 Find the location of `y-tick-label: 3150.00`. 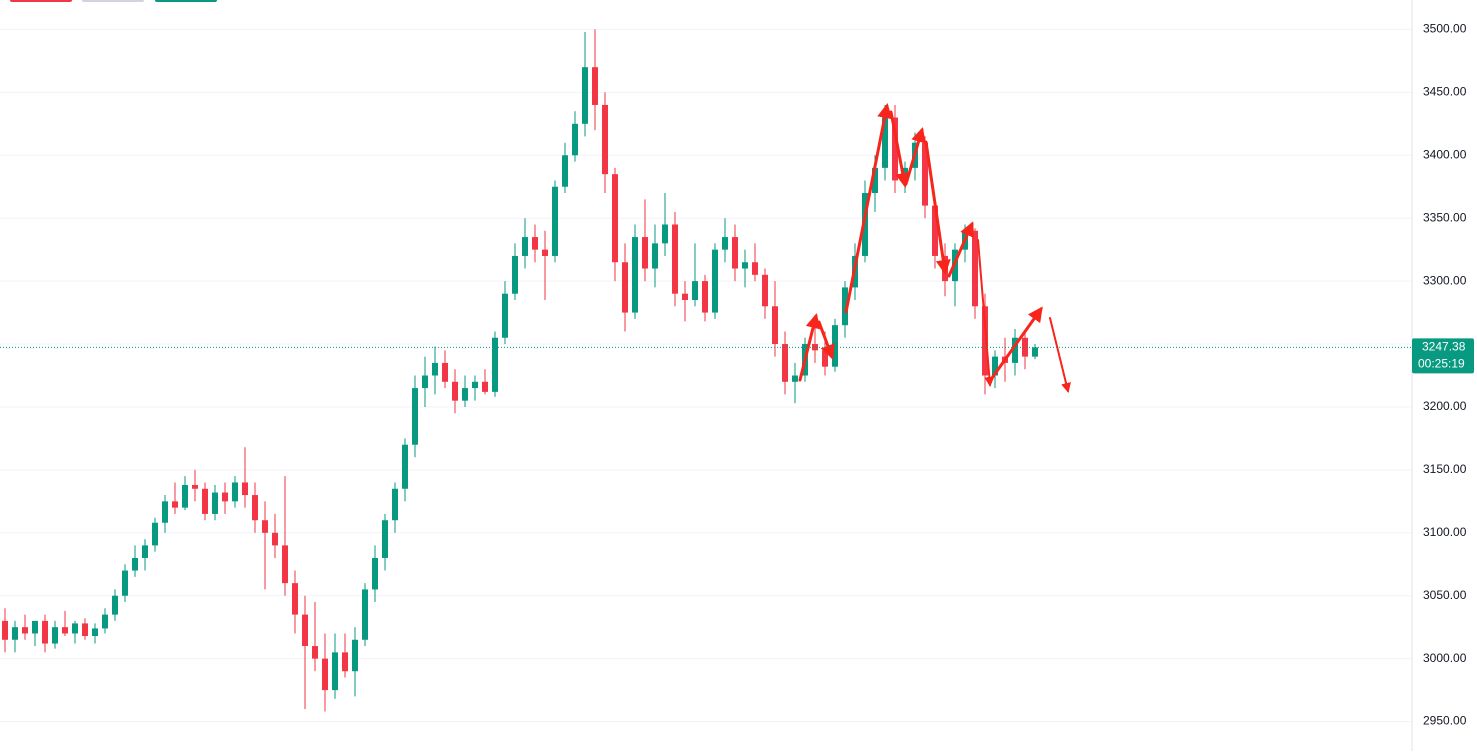

y-tick-label: 3150.00 is located at coordinates (1445, 469).